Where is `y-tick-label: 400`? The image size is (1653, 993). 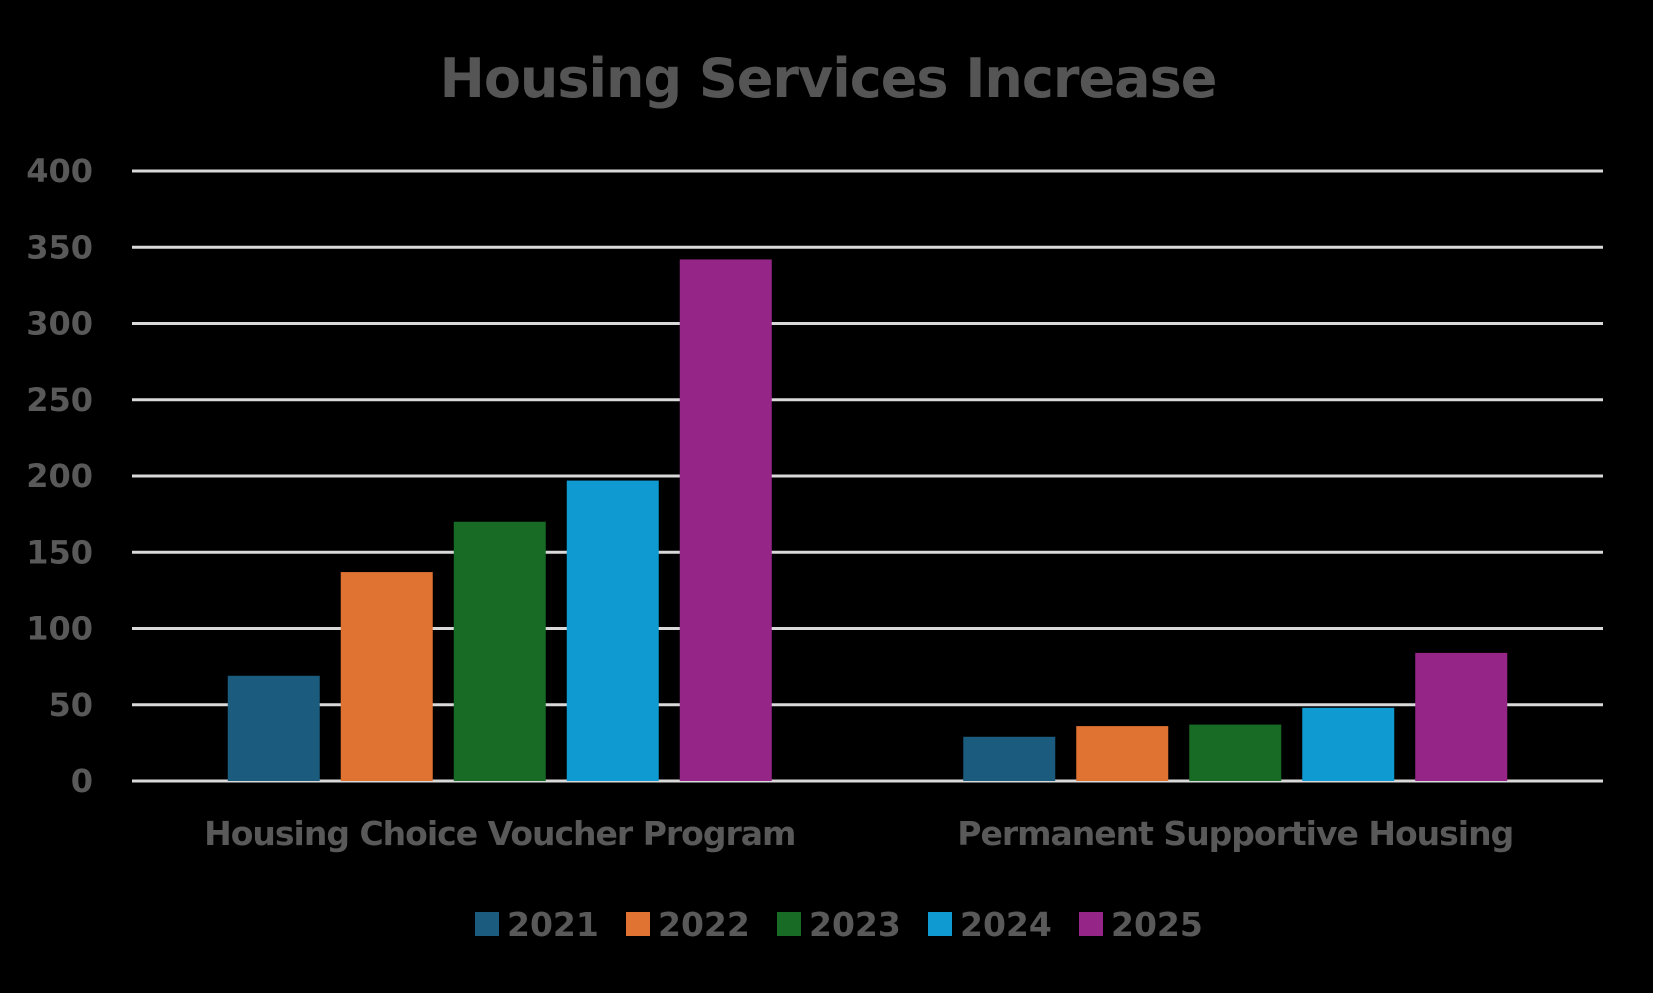
y-tick-label: 400 is located at coordinates (59, 171).